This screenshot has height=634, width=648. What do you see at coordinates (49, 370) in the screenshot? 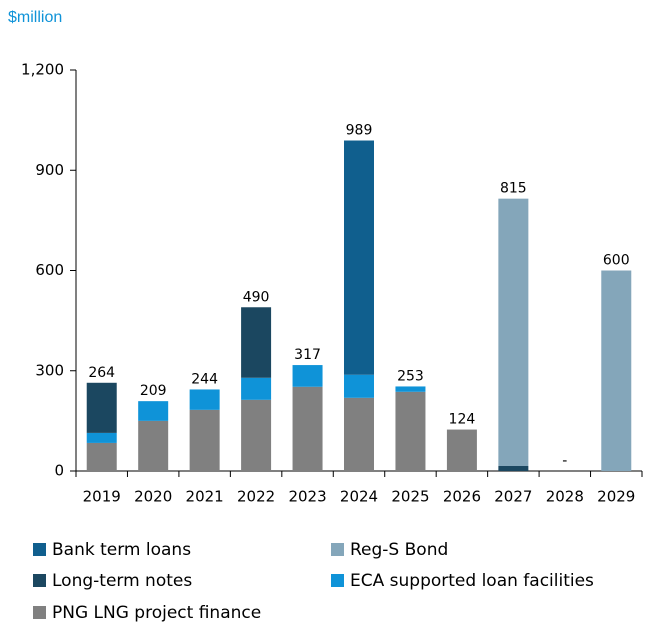
I see `y-tick-label: 300` at bounding box center [49, 370].